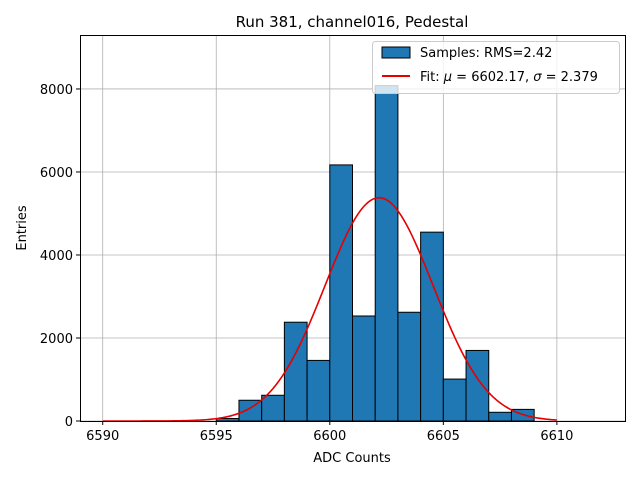  Describe the element at coordinates (432, 77) in the screenshot. I see `legend-fit-prefix: Fit:` at that location.